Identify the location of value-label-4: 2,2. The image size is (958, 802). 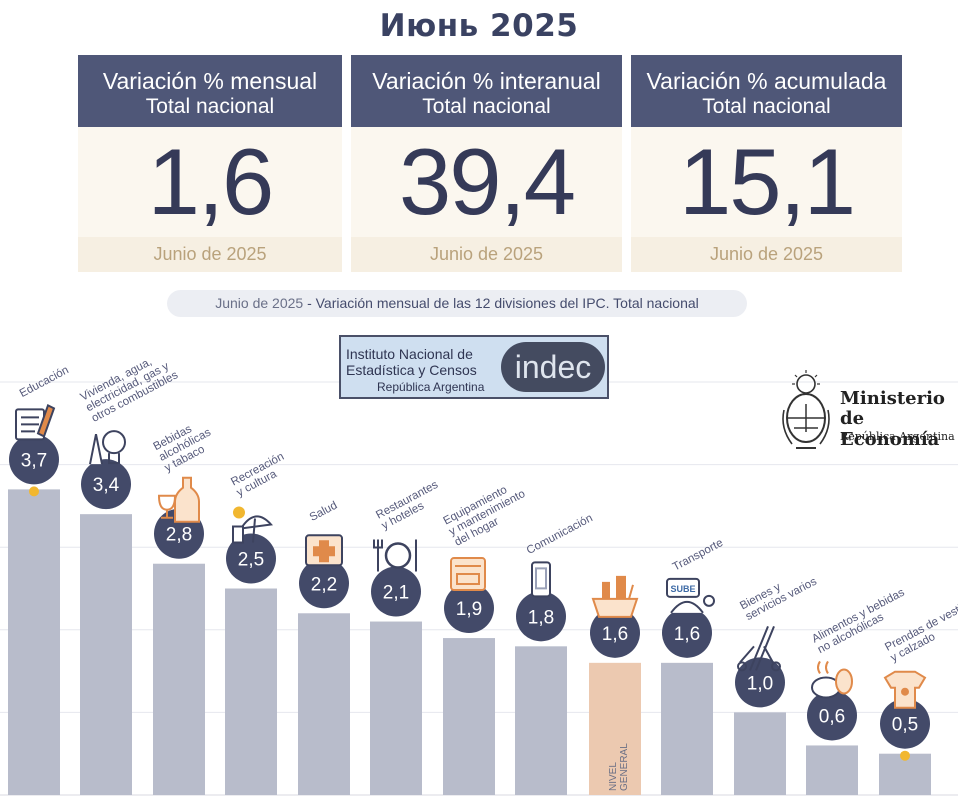
(324, 584).